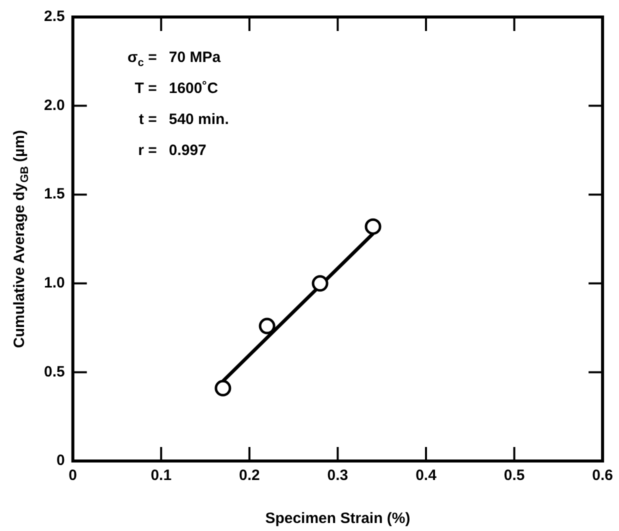 The width and height of the screenshot is (619, 531). What do you see at coordinates (161, 475) in the screenshot?
I see `x-tick-label: 0.1` at bounding box center [161, 475].